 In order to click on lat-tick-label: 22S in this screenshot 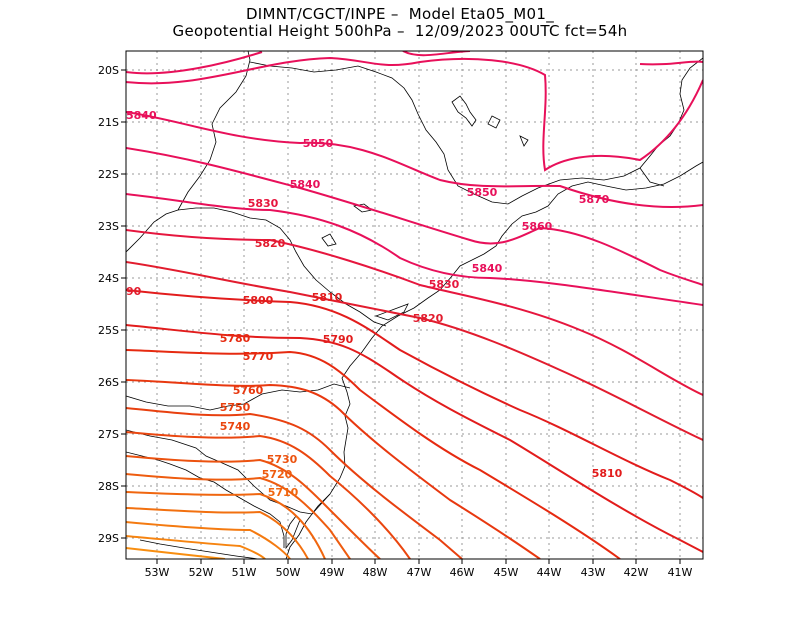, I will do `click(108, 174)`.